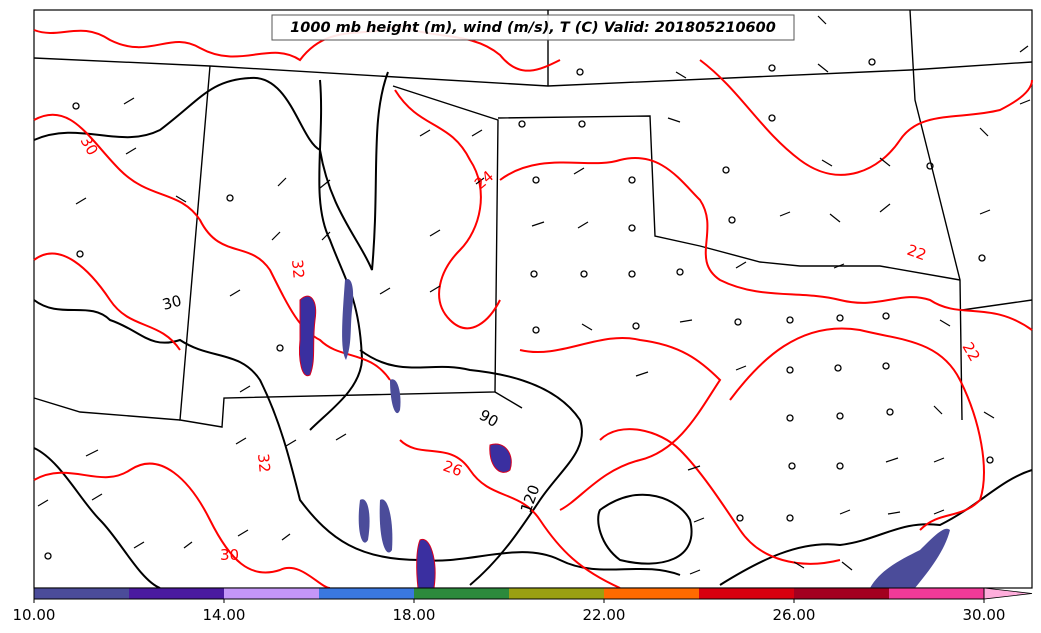 This screenshot has width=1041, height=633. What do you see at coordinates (1008, 593) in the screenshot?
I see `colorbar-extend-arrow` at bounding box center [1008, 593].